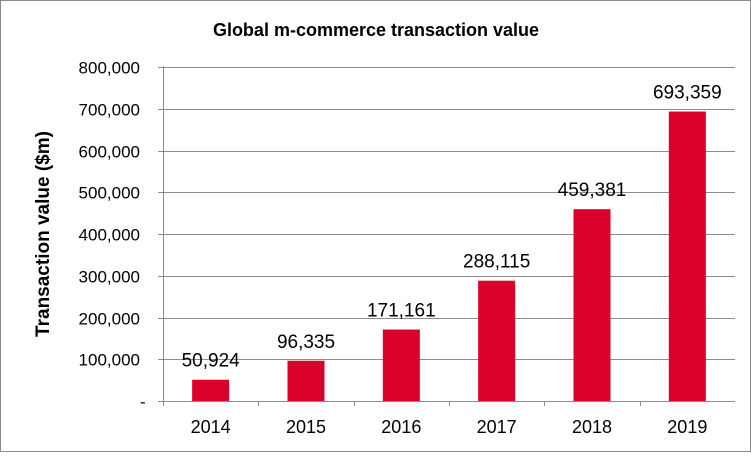 The image size is (751, 456). I want to click on y-tick-label: 400,000, so click(109, 235).